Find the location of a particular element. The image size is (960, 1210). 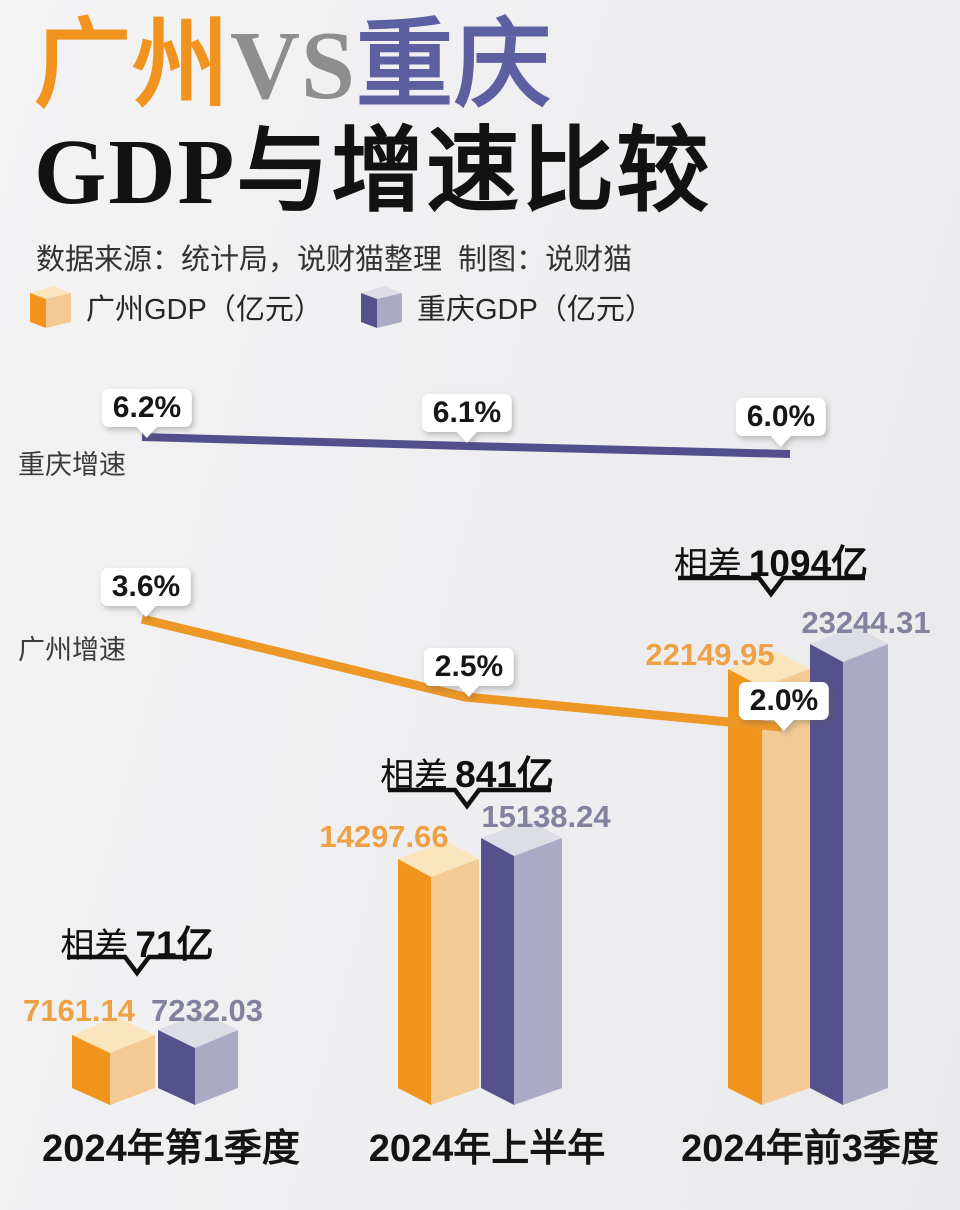

bar-guangzhou-2-side-face is located at coordinates (786, 887).